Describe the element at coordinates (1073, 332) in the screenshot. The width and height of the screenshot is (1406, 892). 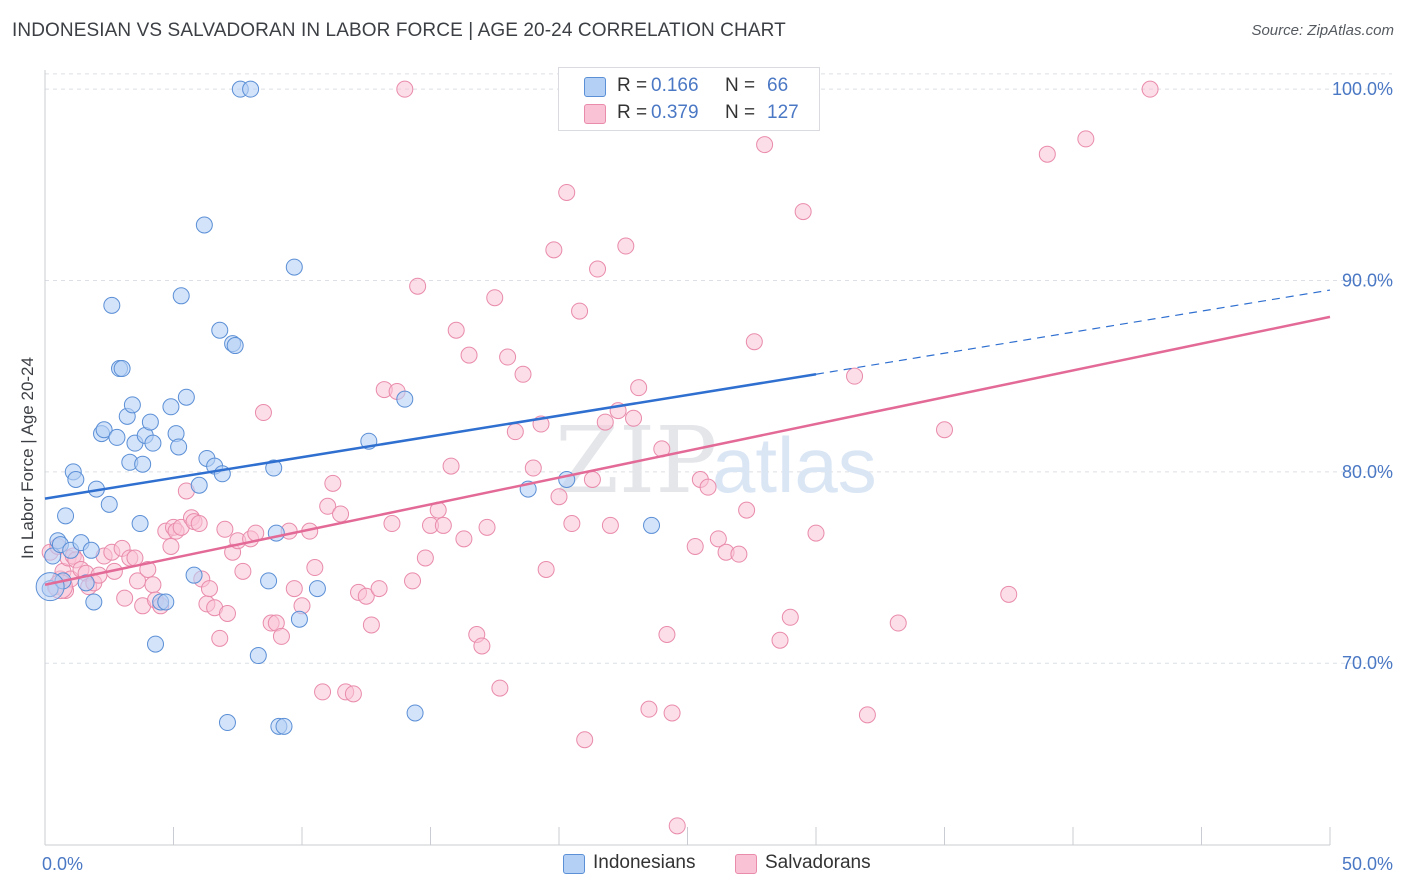
I see `indonesians-trend-extension` at that location.